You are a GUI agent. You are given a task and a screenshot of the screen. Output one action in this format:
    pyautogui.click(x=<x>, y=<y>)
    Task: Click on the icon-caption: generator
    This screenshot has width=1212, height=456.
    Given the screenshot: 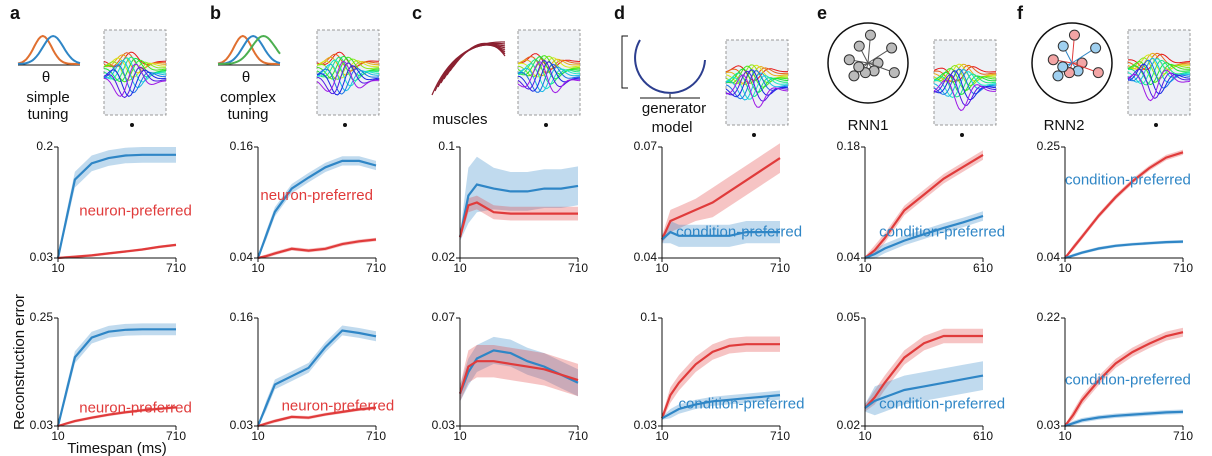 What is the action you would take?
    pyautogui.click(x=674, y=108)
    